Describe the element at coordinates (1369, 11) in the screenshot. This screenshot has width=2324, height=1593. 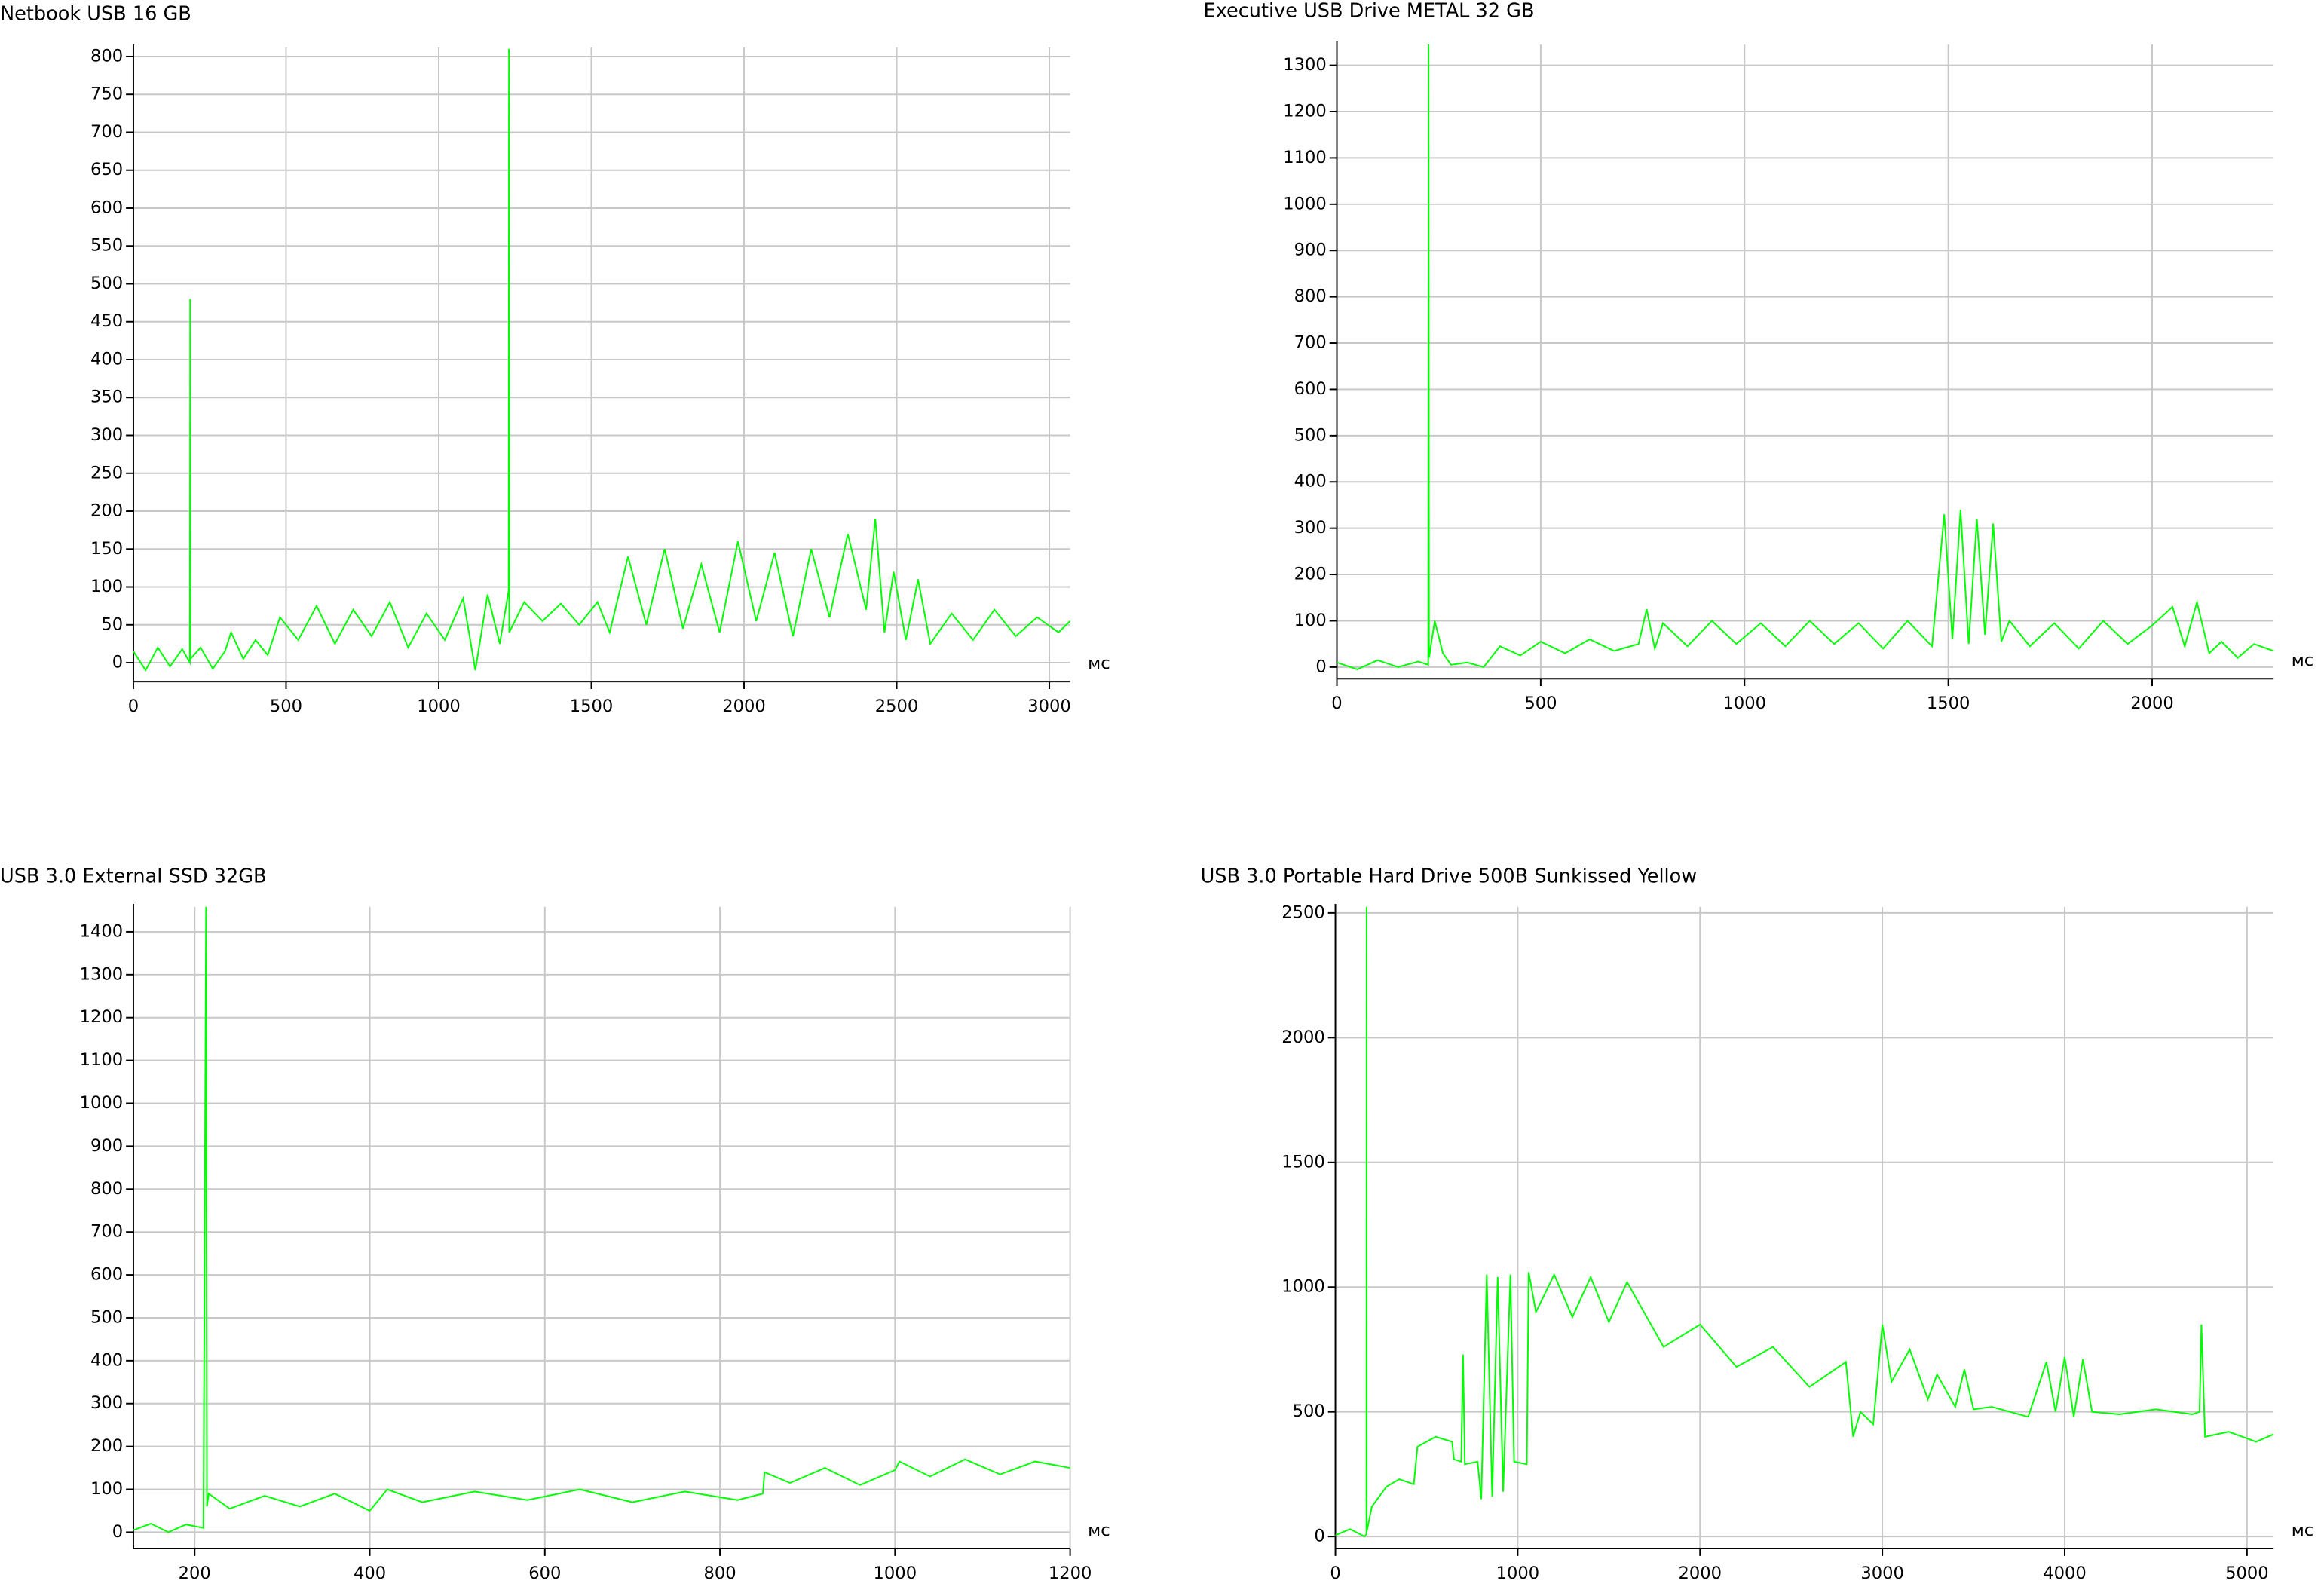
I see `chart-title: Executive USB Drive METAL 32 GB` at that location.